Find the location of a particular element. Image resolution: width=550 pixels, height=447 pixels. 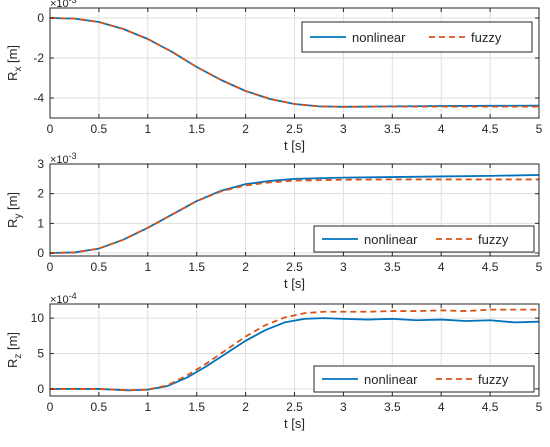

y-tick-label: 3 is located at coordinates (40, 164).